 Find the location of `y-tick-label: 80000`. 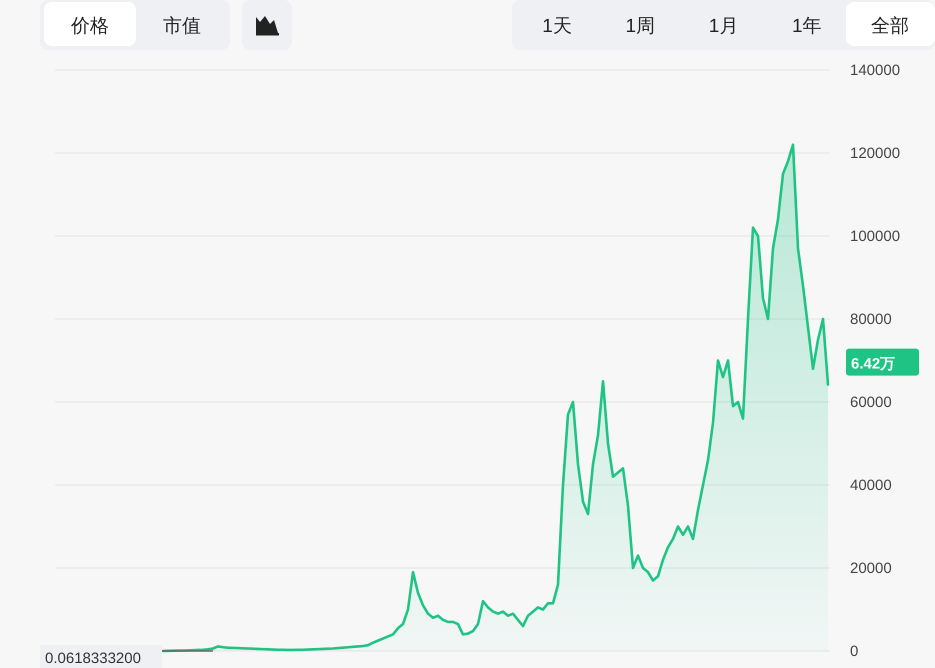

y-tick-label: 80000 is located at coordinates (871, 319).